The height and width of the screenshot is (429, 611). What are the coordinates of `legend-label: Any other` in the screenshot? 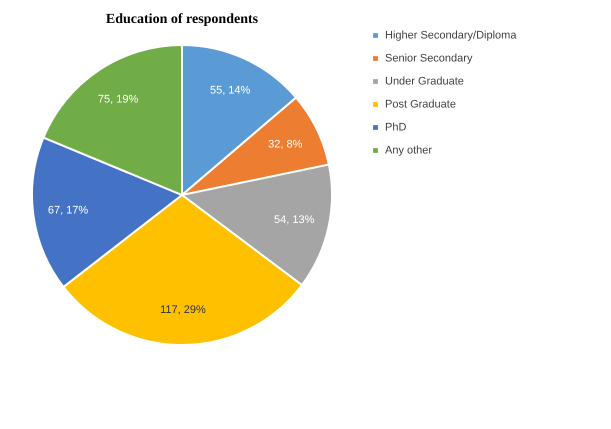 It's located at (408, 150).